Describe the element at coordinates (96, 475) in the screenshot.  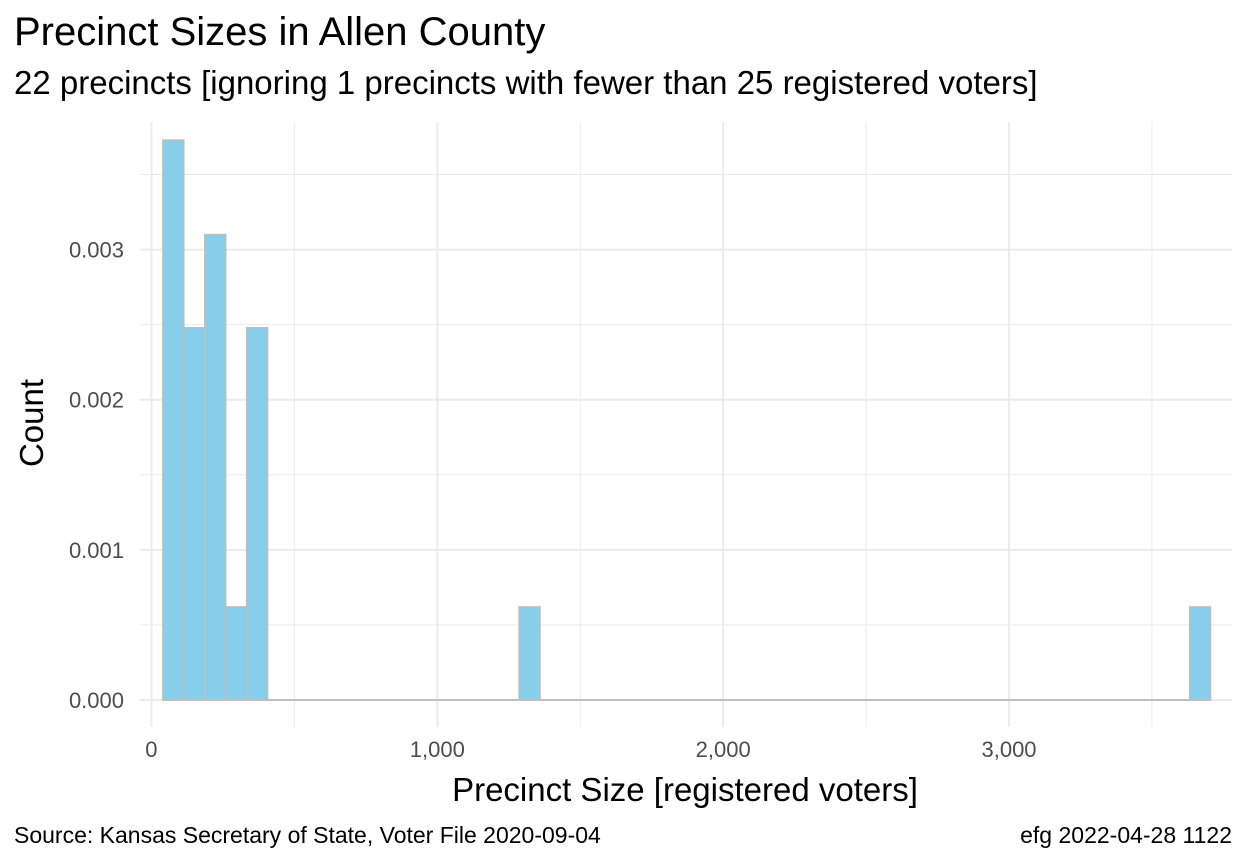
I see `y-axis-tick-labels: 0.000 0.001 0.002 0.003` at that location.